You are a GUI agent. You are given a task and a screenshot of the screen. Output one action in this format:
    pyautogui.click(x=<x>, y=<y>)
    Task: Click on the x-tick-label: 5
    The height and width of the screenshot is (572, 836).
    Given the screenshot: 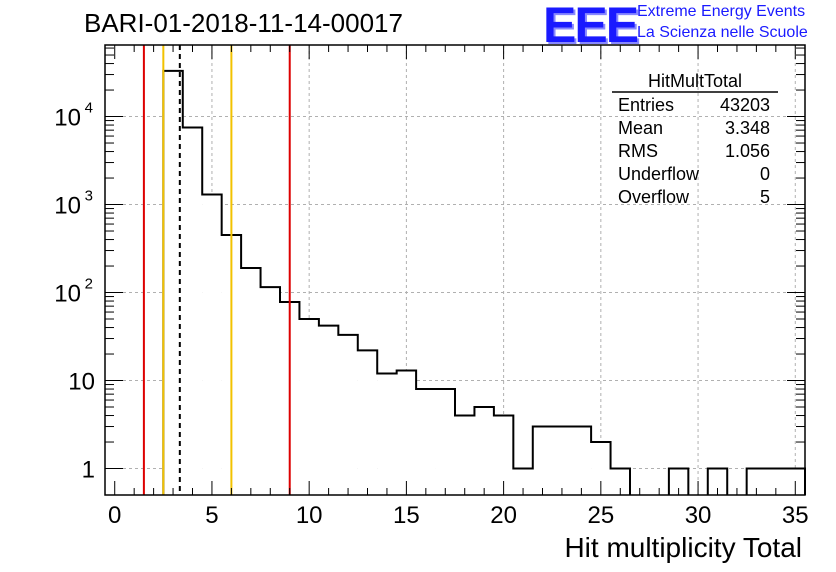 What is the action you would take?
    pyautogui.click(x=211, y=515)
    